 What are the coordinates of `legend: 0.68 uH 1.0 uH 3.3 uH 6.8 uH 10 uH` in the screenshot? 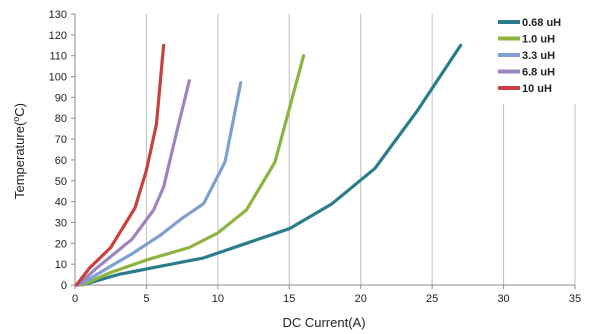 It's located at (535, 58).